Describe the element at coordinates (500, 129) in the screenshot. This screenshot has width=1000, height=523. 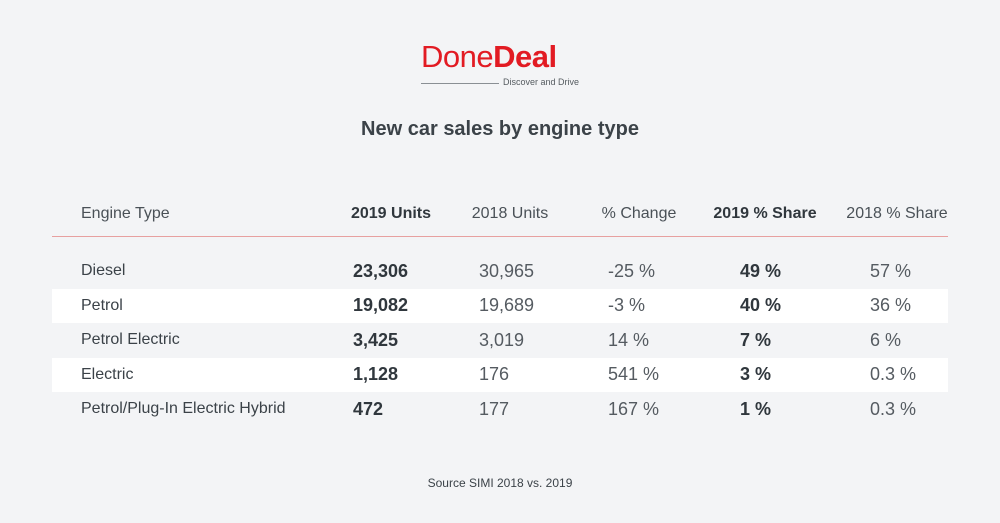
I see `chart-title: New car sales by engine type` at that location.